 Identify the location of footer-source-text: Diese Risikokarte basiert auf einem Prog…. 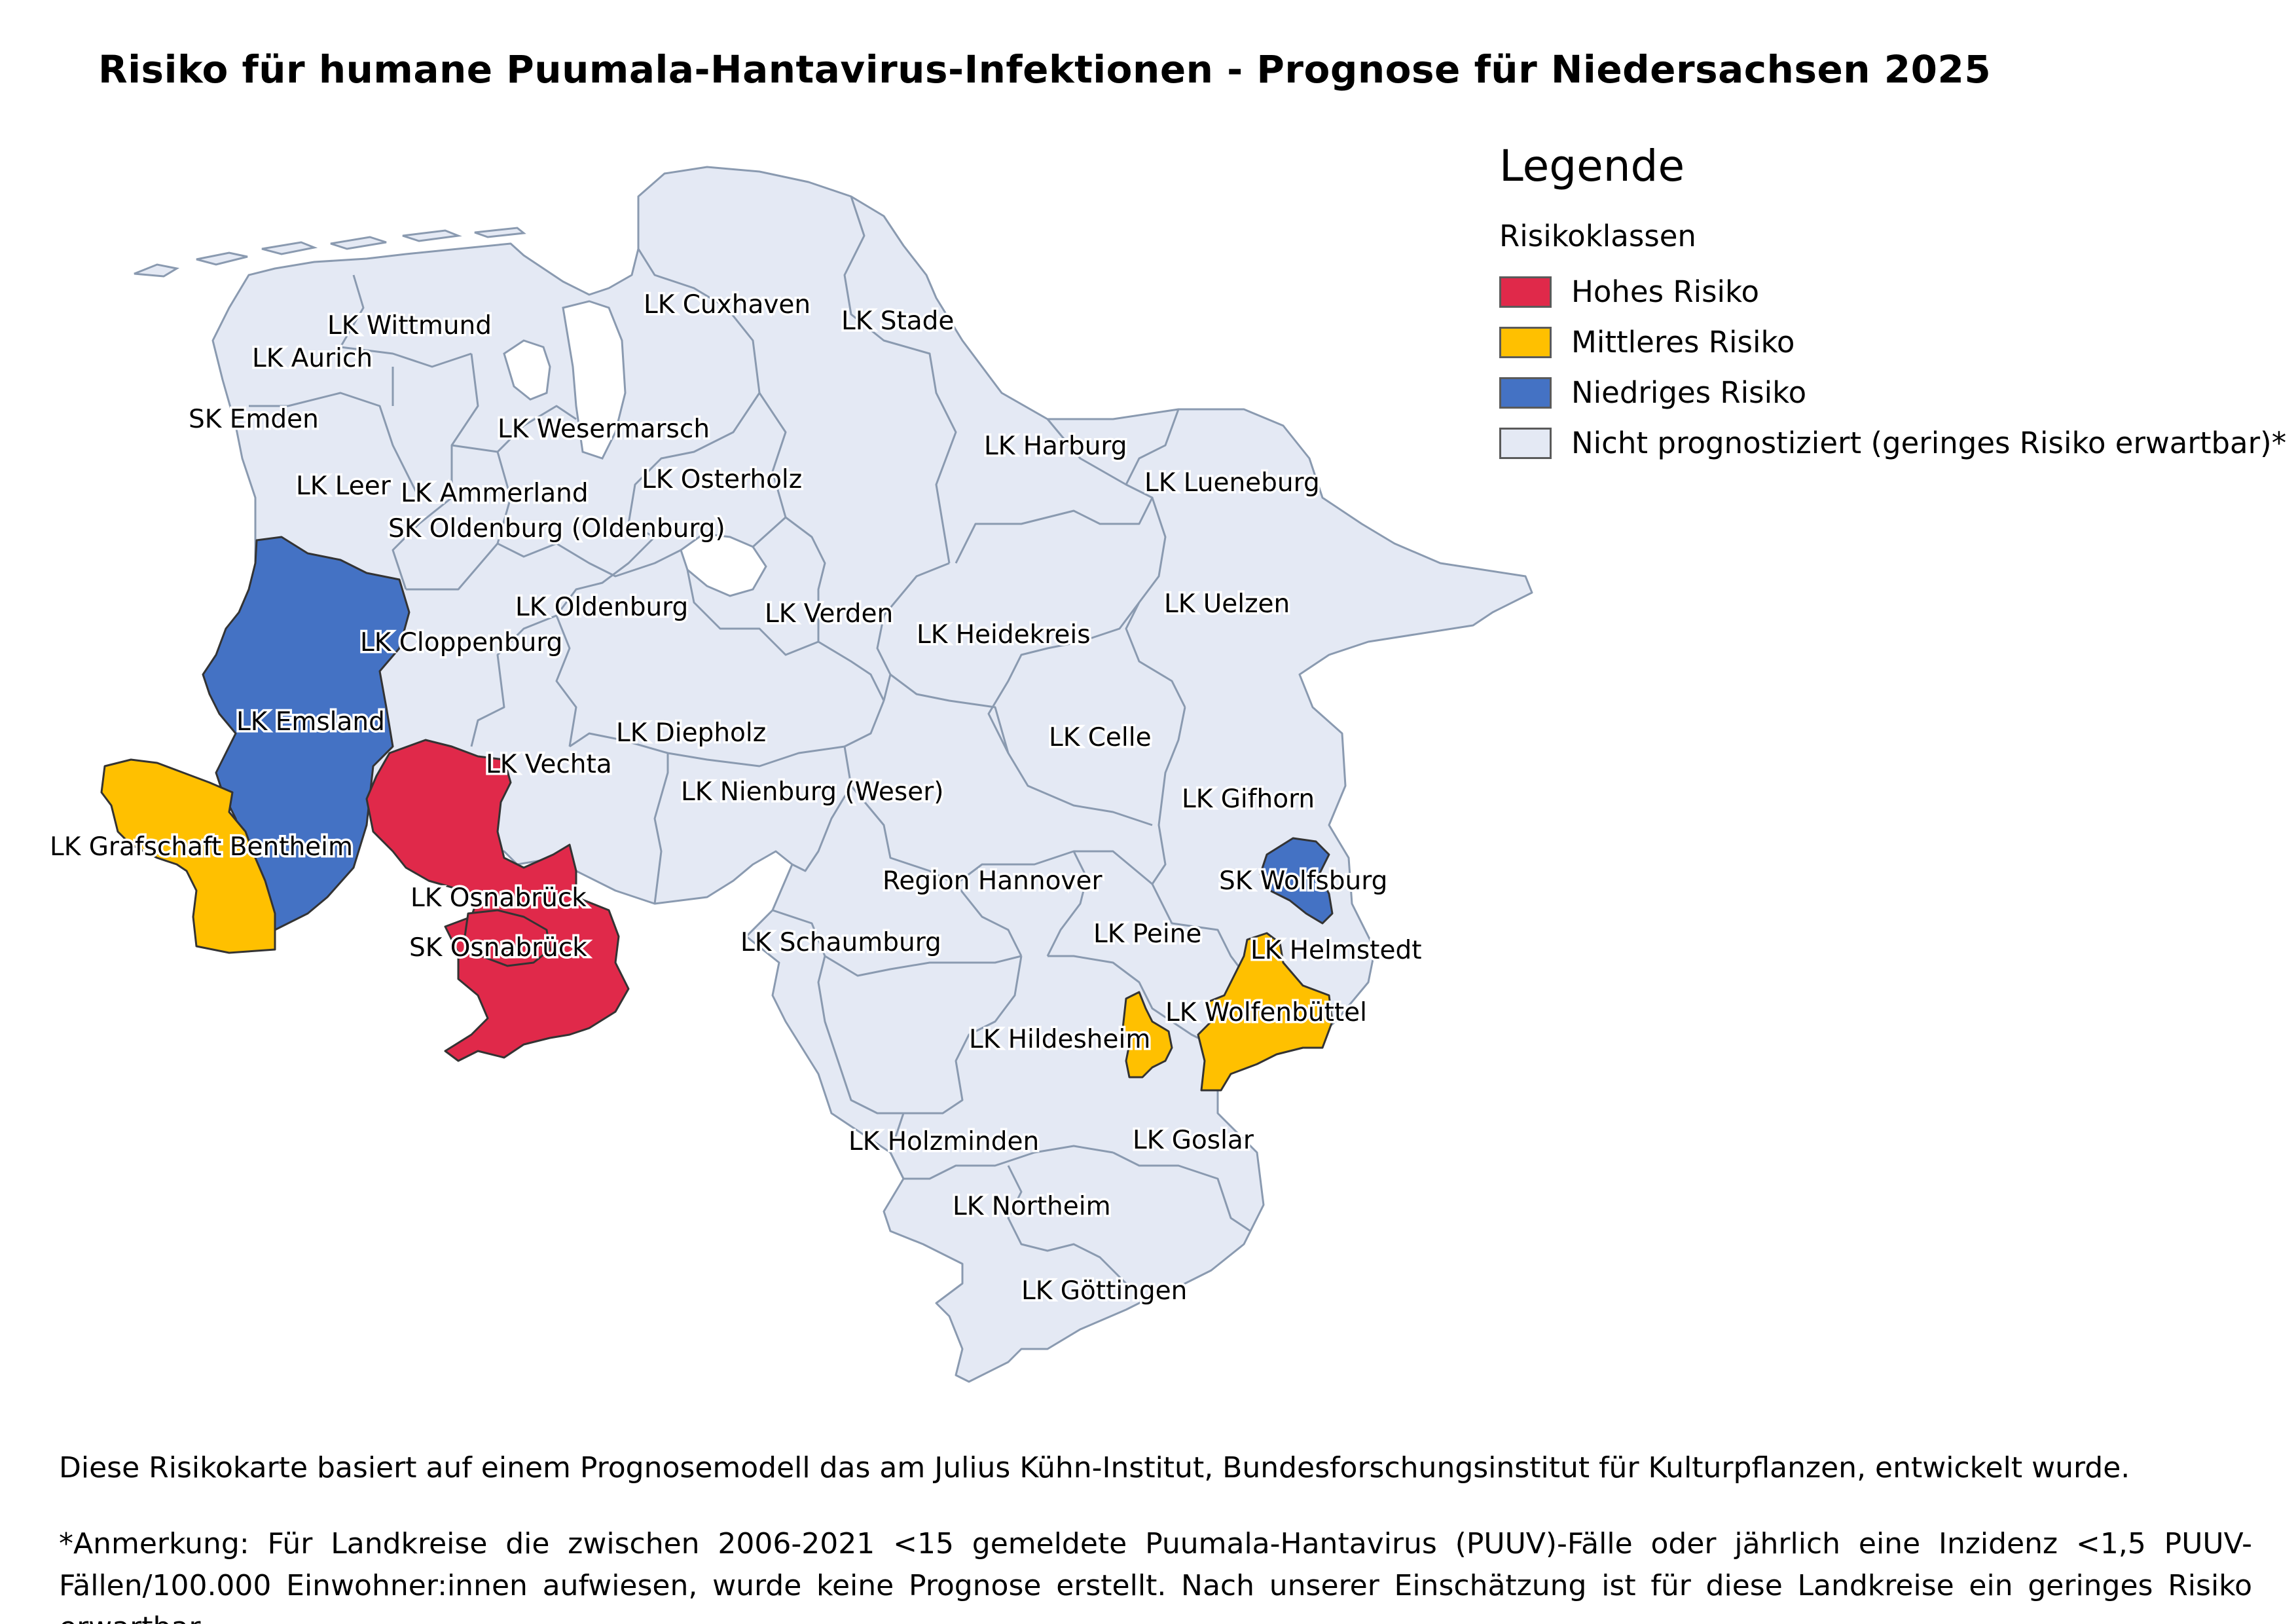
(1094, 1468).